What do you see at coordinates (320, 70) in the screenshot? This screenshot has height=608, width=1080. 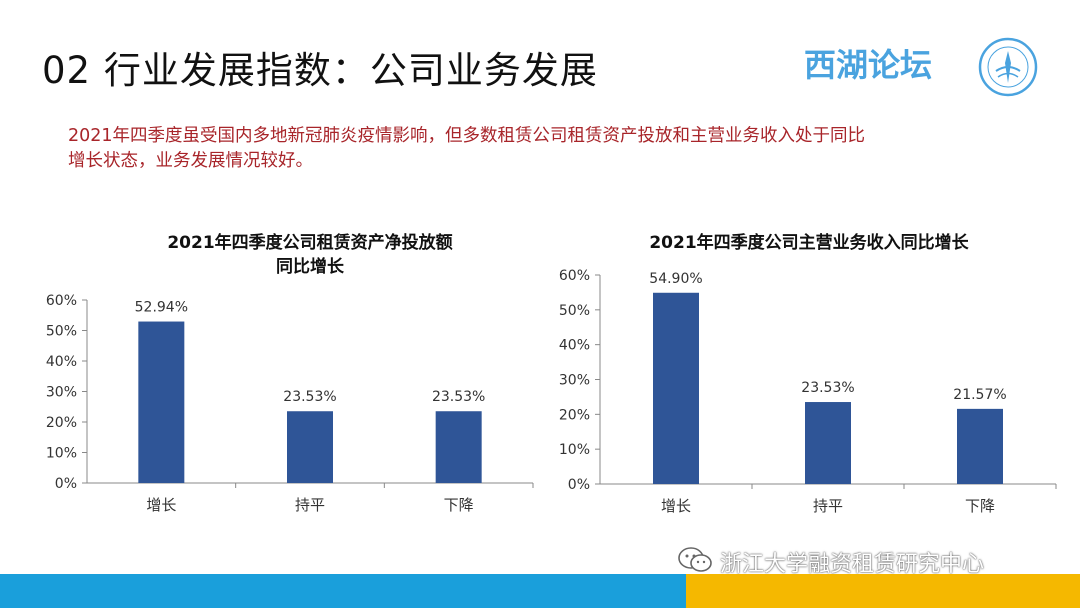 I see `slide-title: 02 行业发展指数：公司业务发展` at bounding box center [320, 70].